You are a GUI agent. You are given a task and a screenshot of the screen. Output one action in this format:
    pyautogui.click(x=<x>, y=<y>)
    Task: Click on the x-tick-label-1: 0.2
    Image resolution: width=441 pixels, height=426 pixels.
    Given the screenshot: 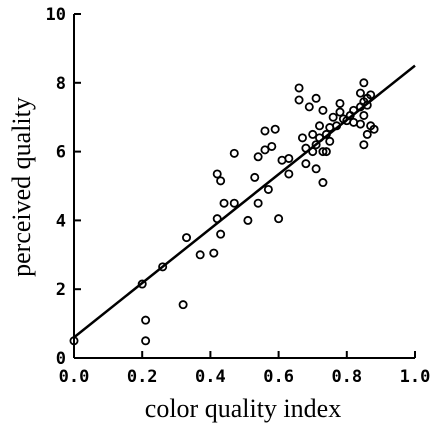 What is the action you would take?
    pyautogui.click(x=142, y=377)
    